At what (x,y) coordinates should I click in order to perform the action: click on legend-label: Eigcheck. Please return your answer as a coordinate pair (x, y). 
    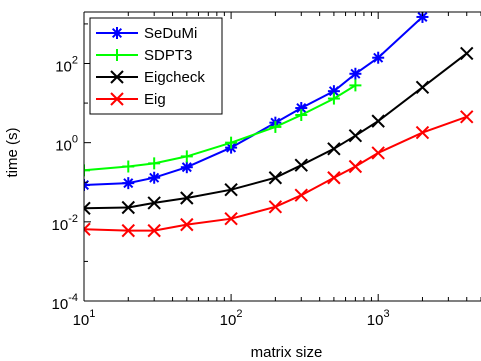
    Looking at the image, I should click on (174, 77).